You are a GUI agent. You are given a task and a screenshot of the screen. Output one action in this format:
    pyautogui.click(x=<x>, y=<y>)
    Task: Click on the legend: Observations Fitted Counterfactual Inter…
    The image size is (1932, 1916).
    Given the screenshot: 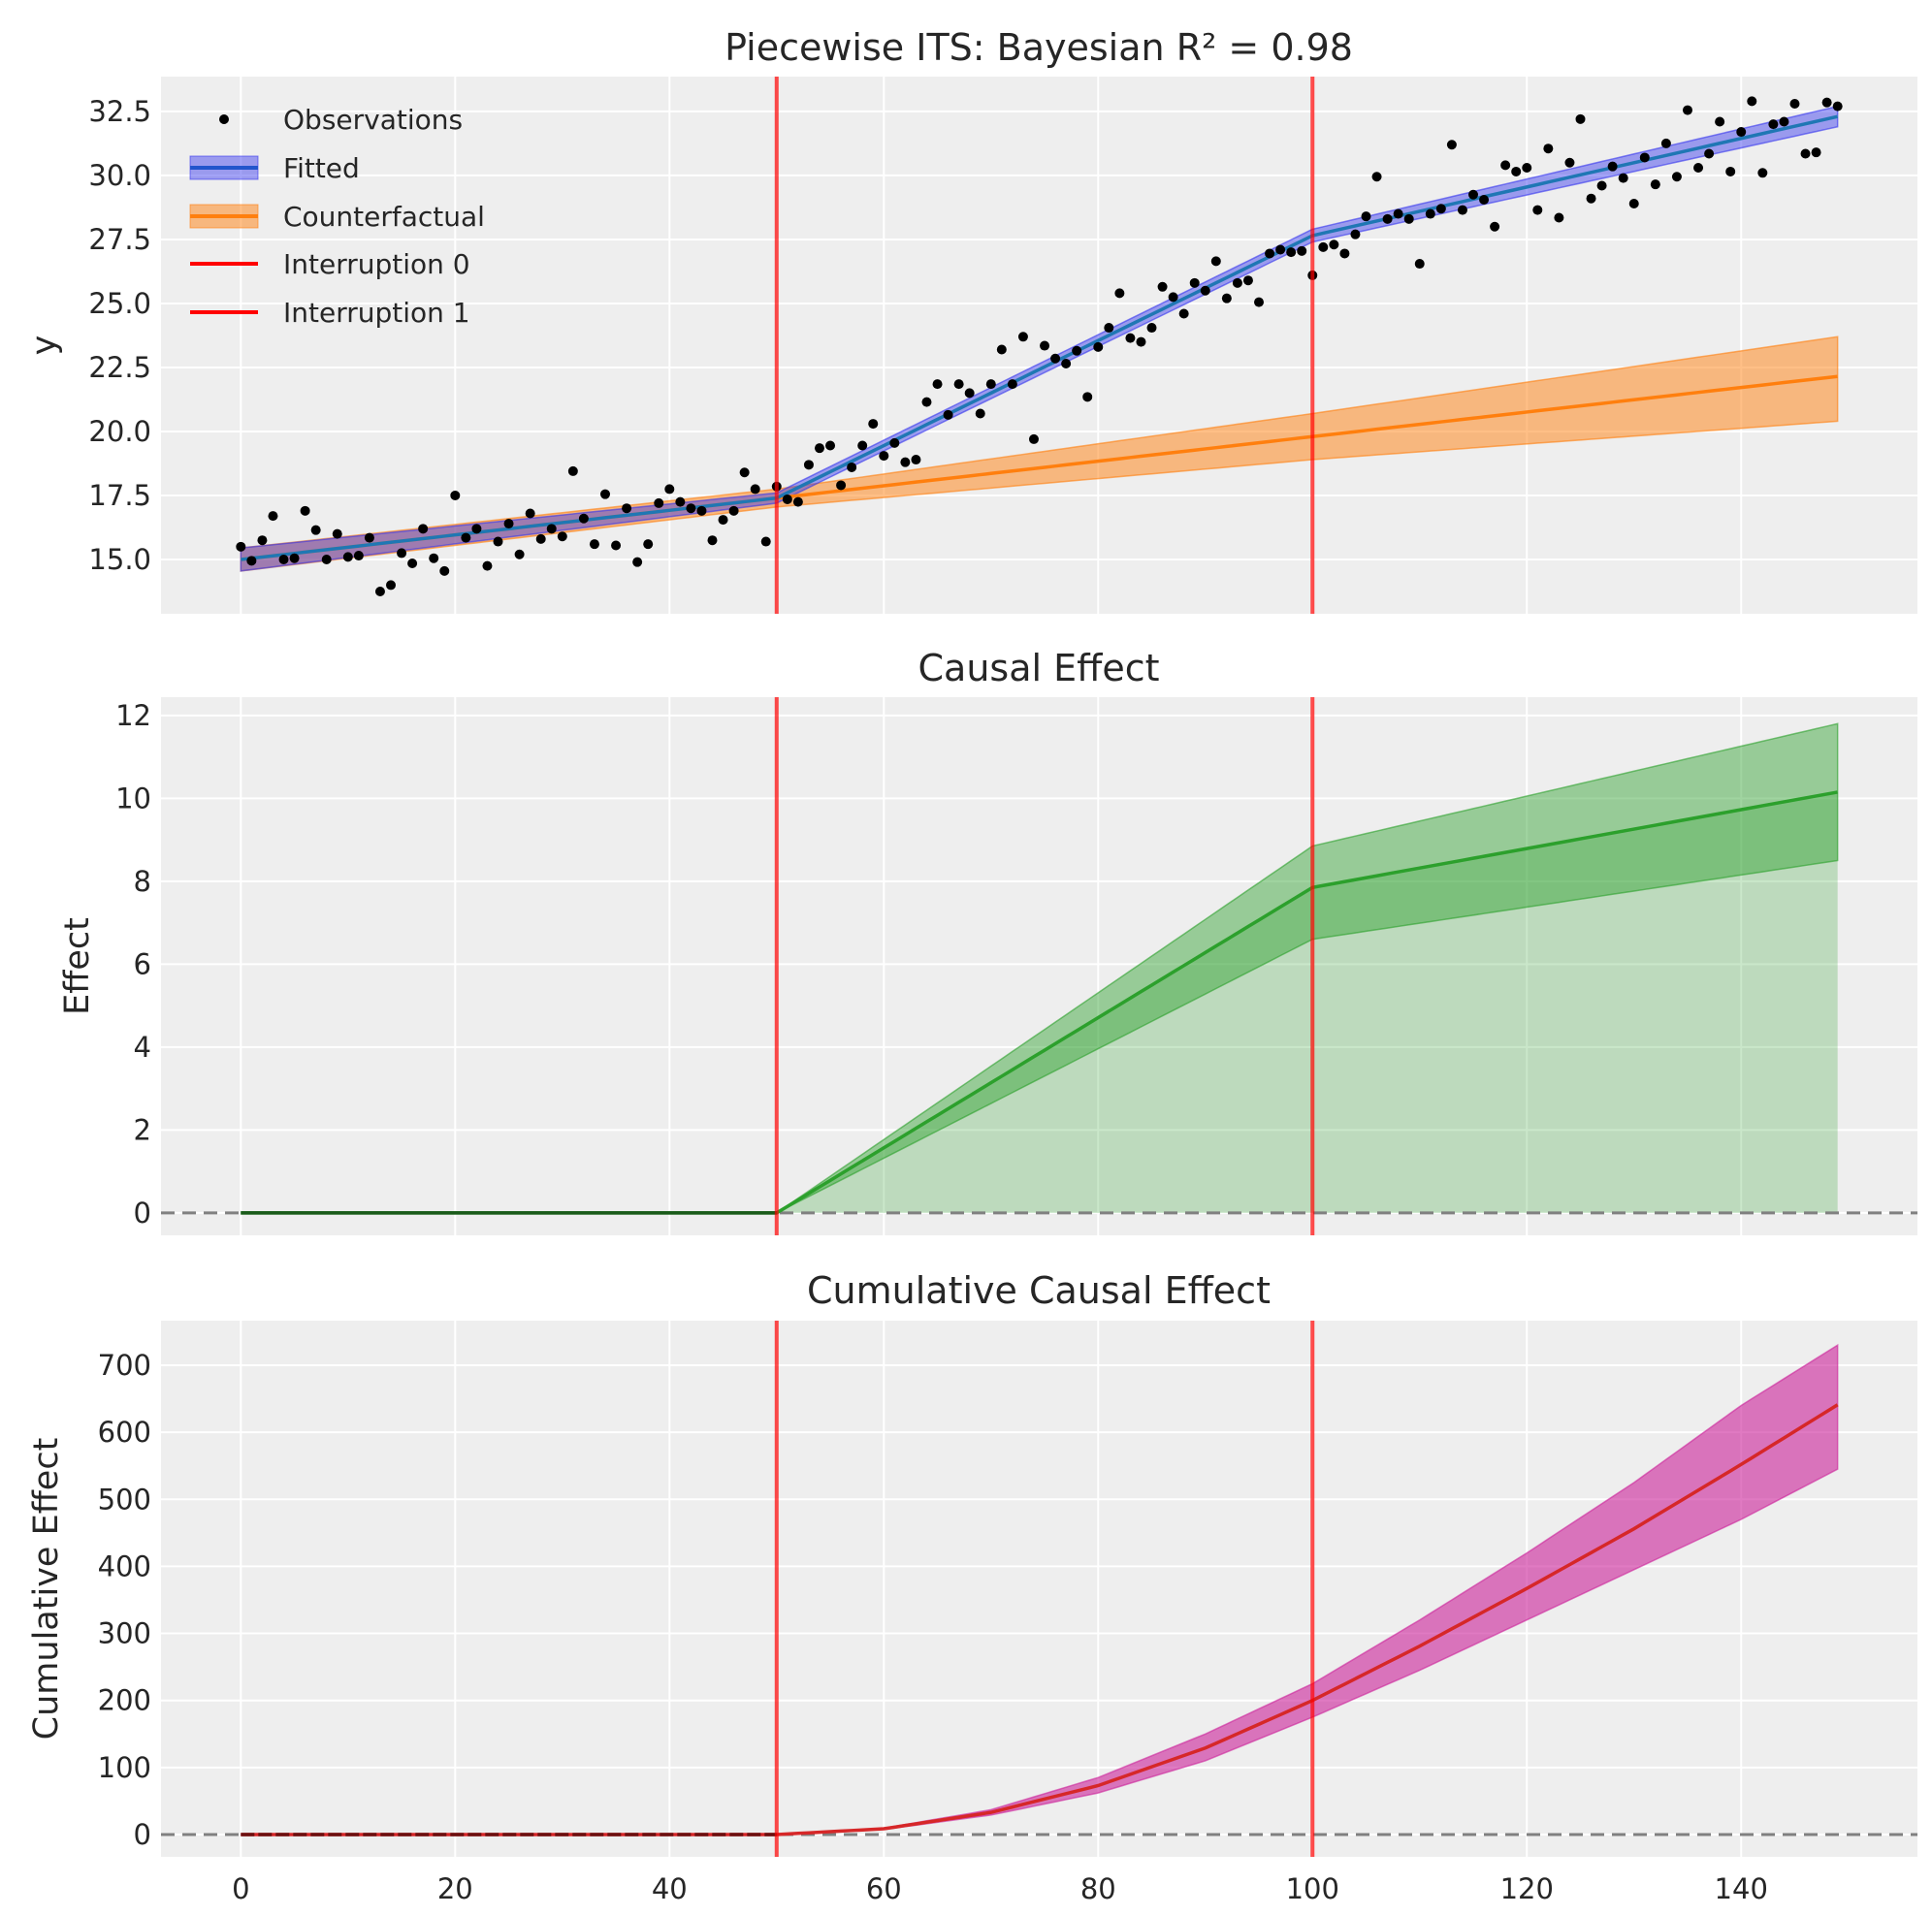 What is the action you would take?
    pyautogui.click(x=337, y=216)
    